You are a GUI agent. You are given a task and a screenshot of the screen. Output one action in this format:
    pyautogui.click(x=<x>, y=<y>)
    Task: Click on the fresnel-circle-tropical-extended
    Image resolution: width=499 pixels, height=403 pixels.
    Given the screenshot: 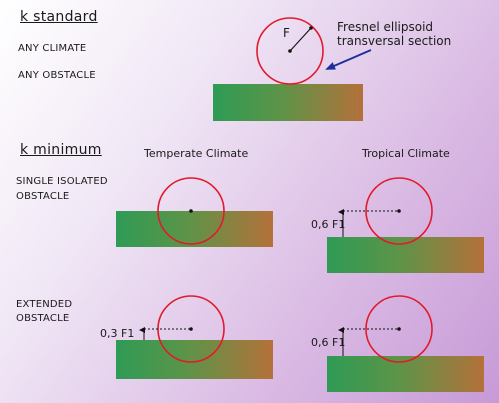 What is the action you would take?
    pyautogui.click(x=399, y=329)
    